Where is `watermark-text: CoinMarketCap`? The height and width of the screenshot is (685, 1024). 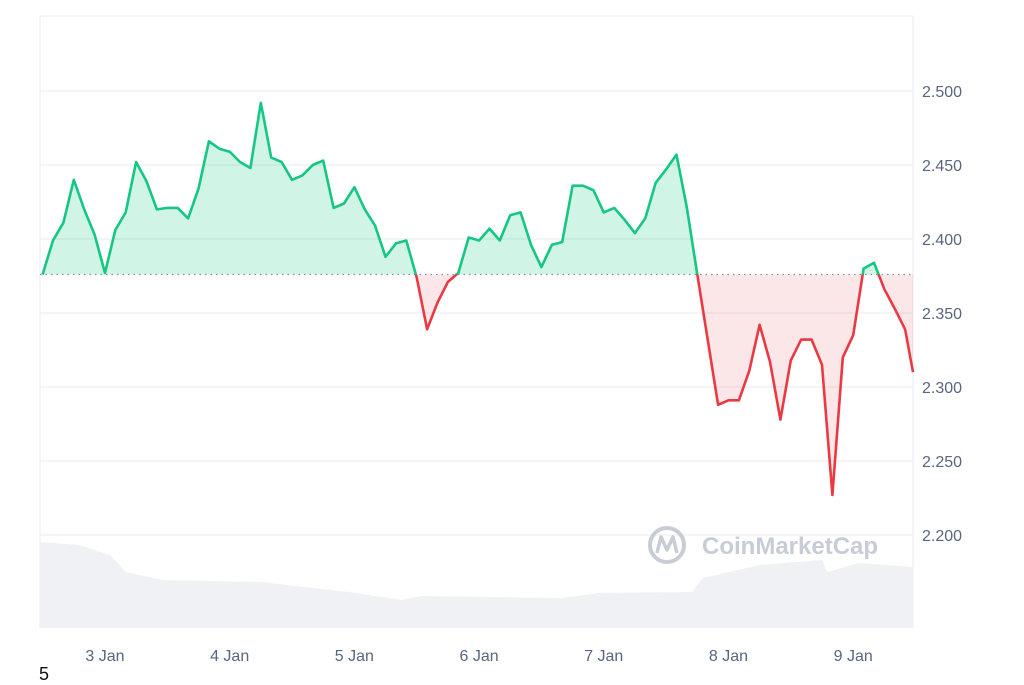
watermark-text: CoinMarketCap is located at coordinates (790, 546).